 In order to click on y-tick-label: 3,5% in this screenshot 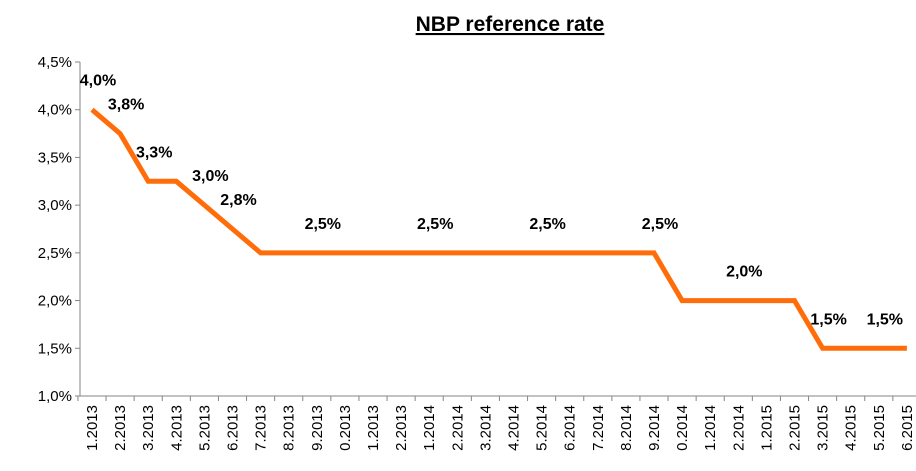, I will do `click(55, 157)`.